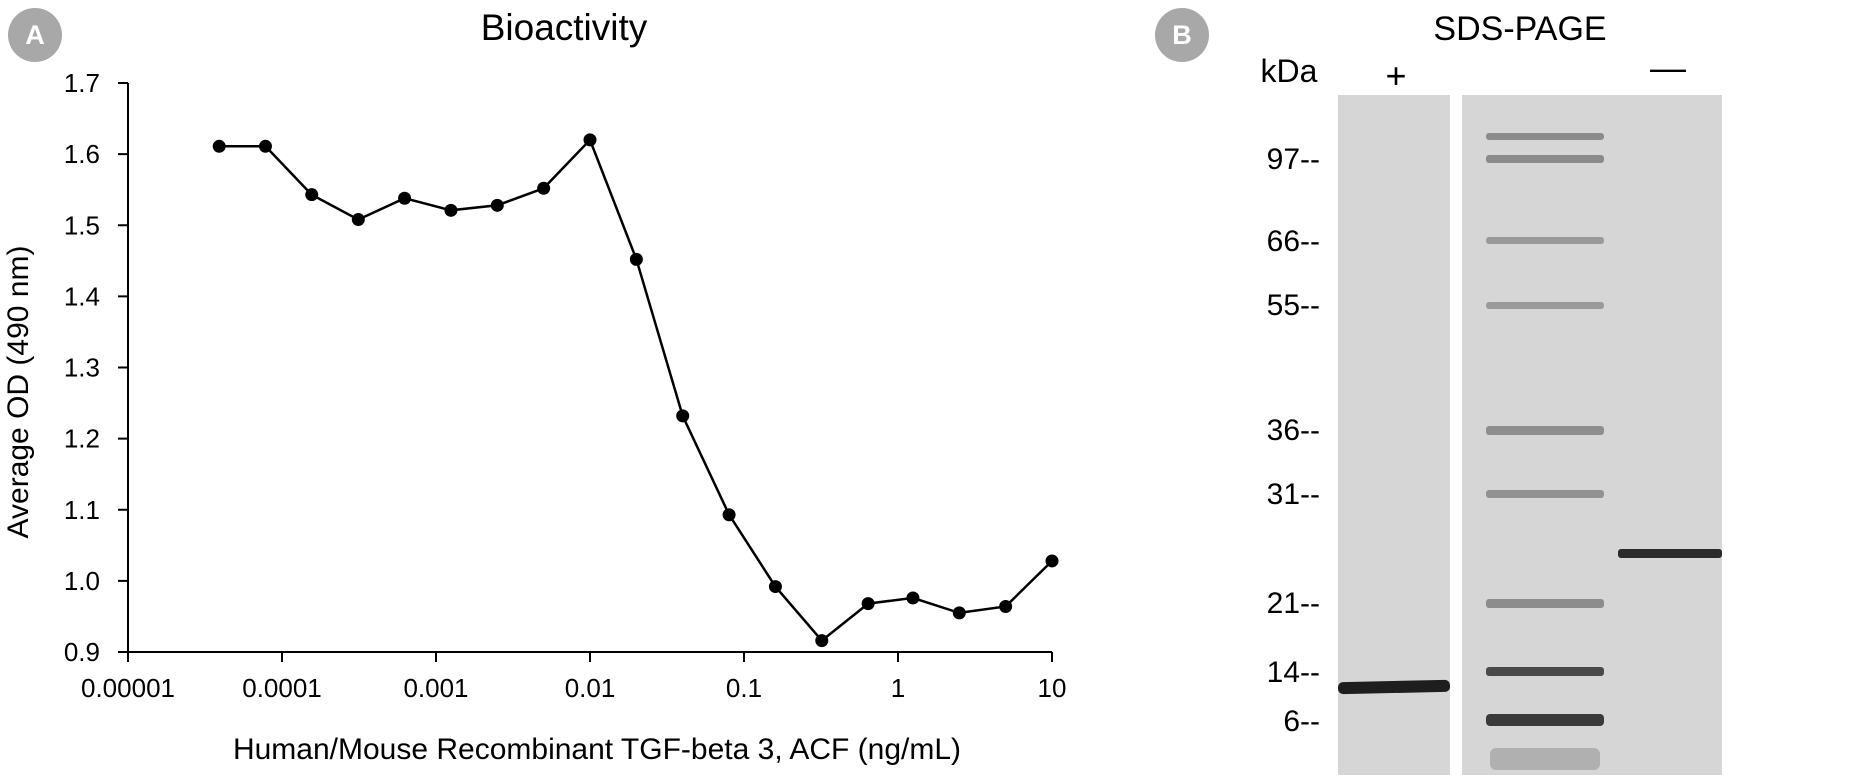 This screenshot has width=1868, height=783. What do you see at coordinates (82, 439) in the screenshot?
I see `y-tick-label: 1.2` at bounding box center [82, 439].